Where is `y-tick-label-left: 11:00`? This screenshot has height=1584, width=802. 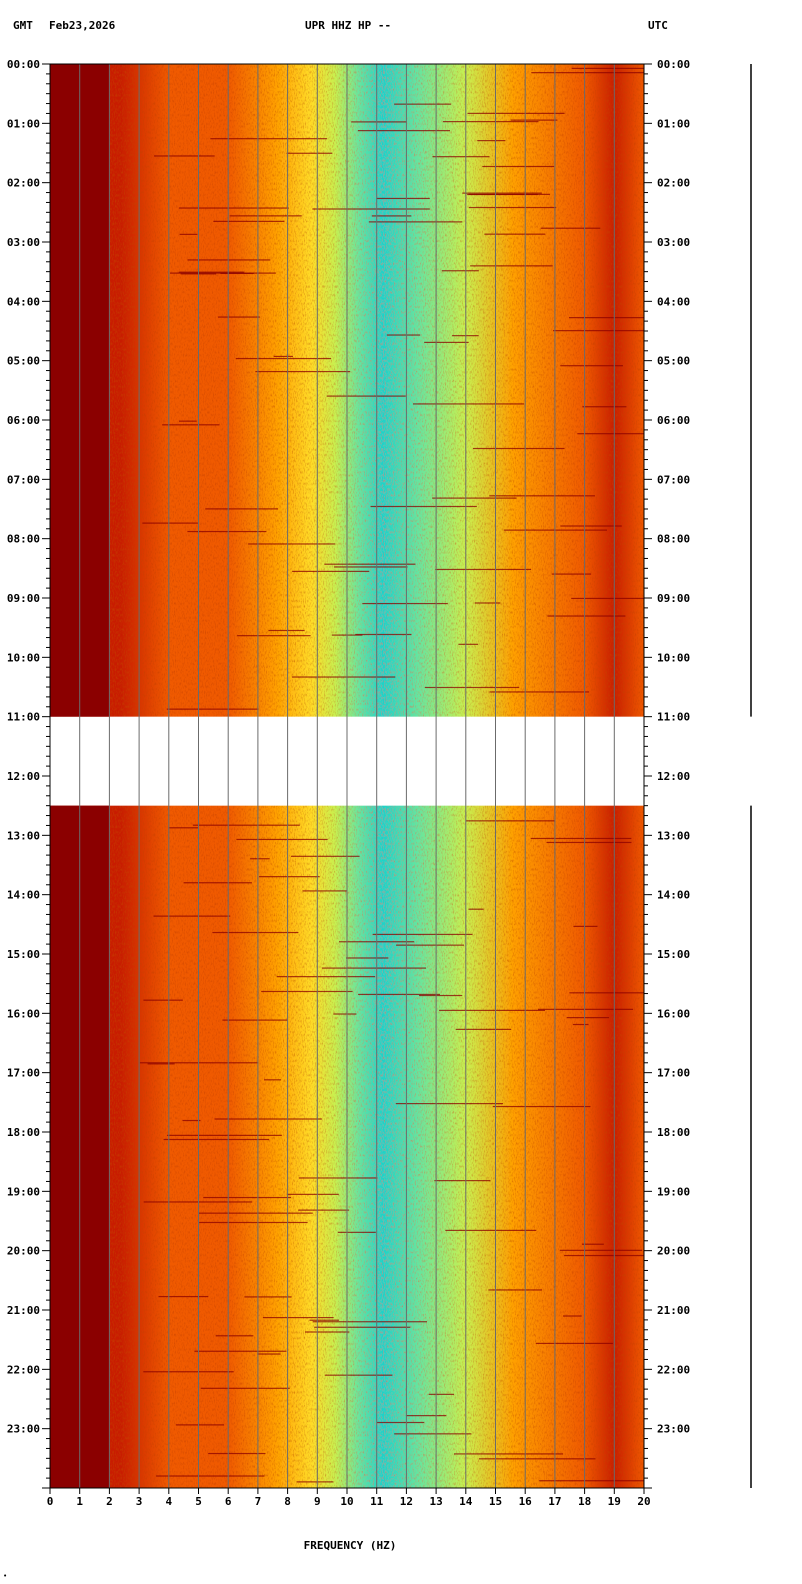
y-tick-label-left: 11:00 is located at coordinates (23, 717).